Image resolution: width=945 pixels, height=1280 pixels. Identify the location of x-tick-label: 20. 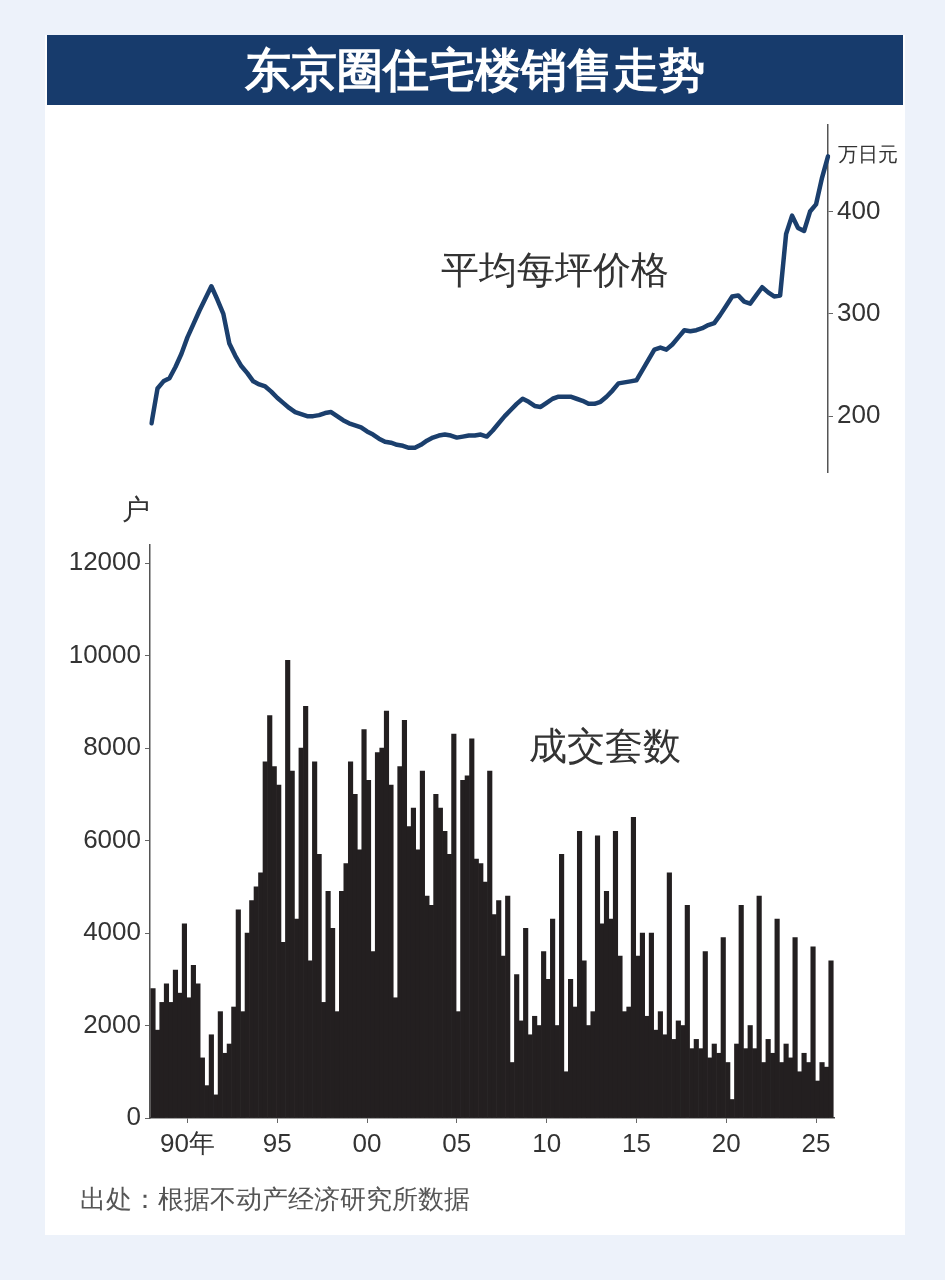
(726, 1142).